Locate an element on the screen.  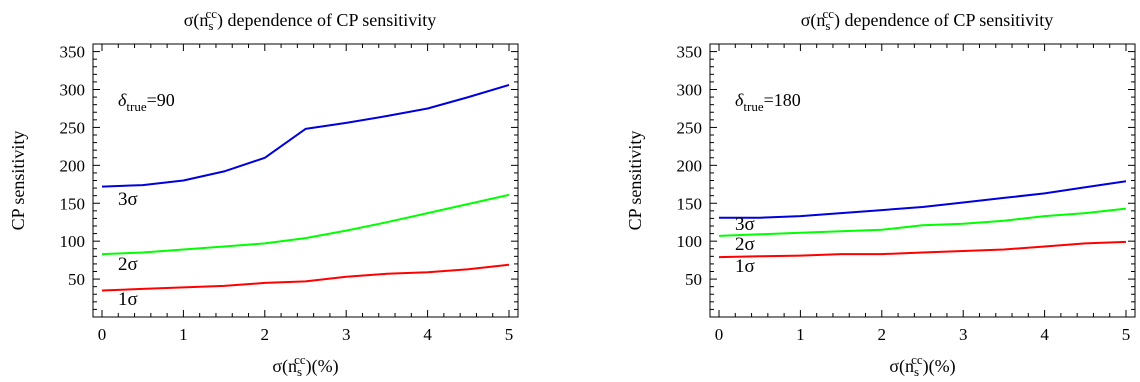
delta-true-annotation: δtrue=180 is located at coordinates (768, 102).